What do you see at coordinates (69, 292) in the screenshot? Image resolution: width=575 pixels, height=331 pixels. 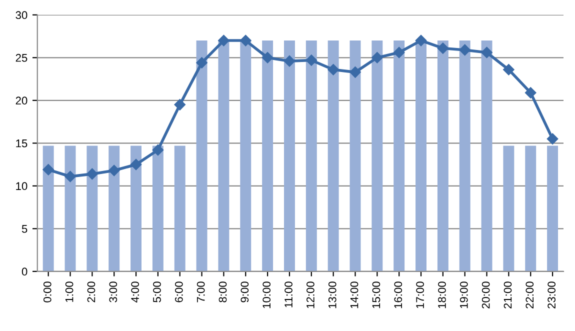 I see `x-tick-label: 1:00` at bounding box center [69, 292].